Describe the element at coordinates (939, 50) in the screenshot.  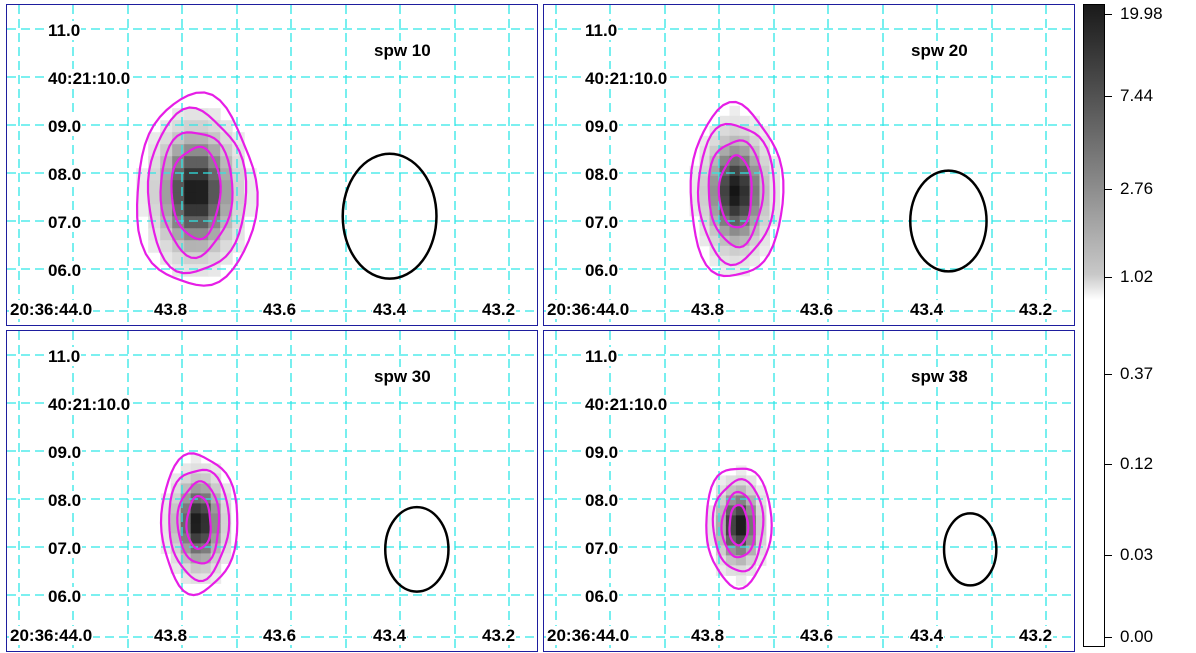
I see `panel-title: spw 20` at that location.